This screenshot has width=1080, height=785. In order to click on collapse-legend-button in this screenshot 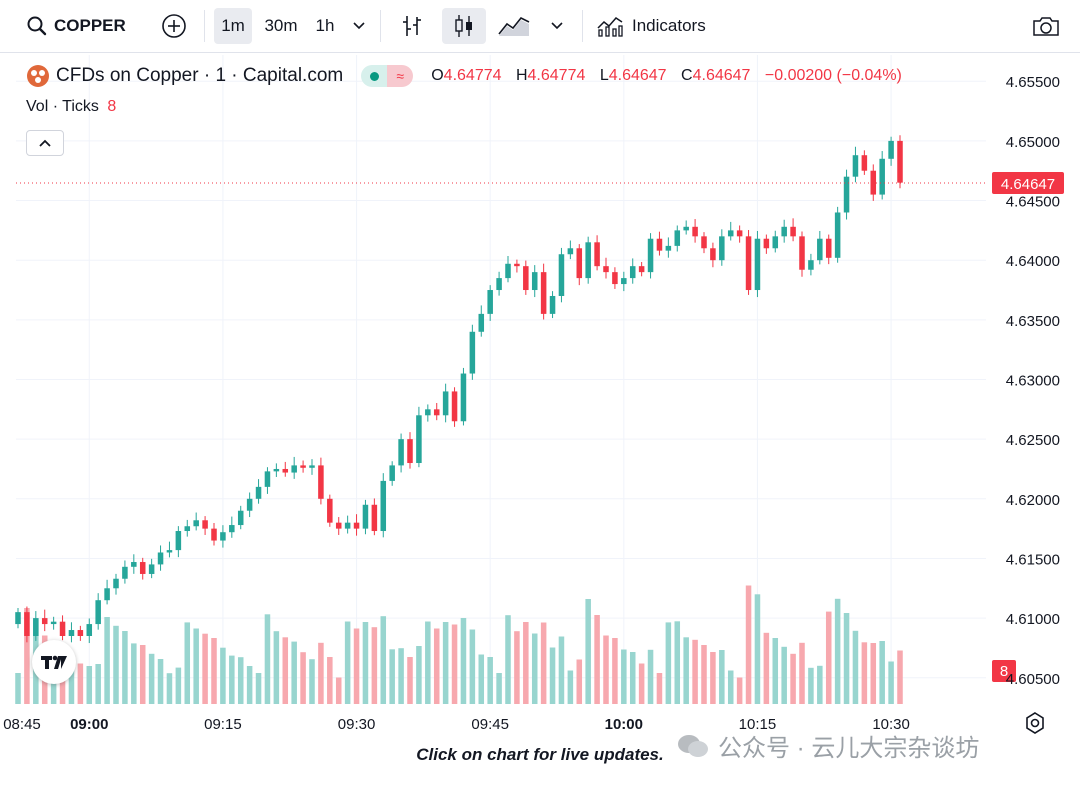, I will do `click(45, 143)`.